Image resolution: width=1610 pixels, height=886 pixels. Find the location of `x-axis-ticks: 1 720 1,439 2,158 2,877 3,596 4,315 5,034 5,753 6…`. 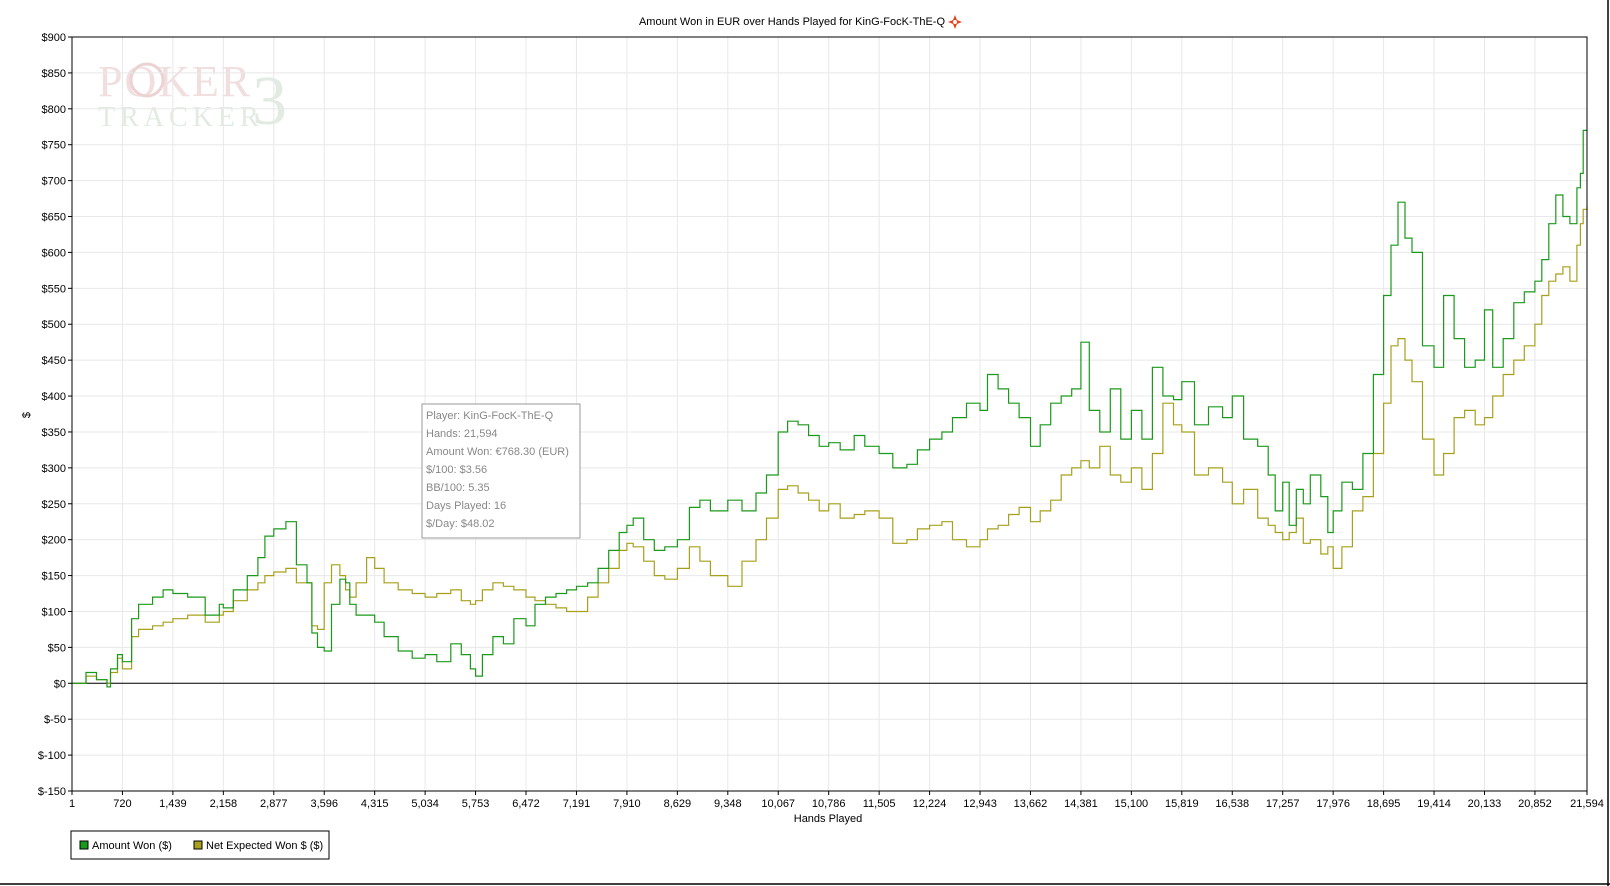

x-axis-ticks: 1 720 1,439 2,158 2,877 3,596 4,315 5,034 5,753 6… is located at coordinates (836, 800).